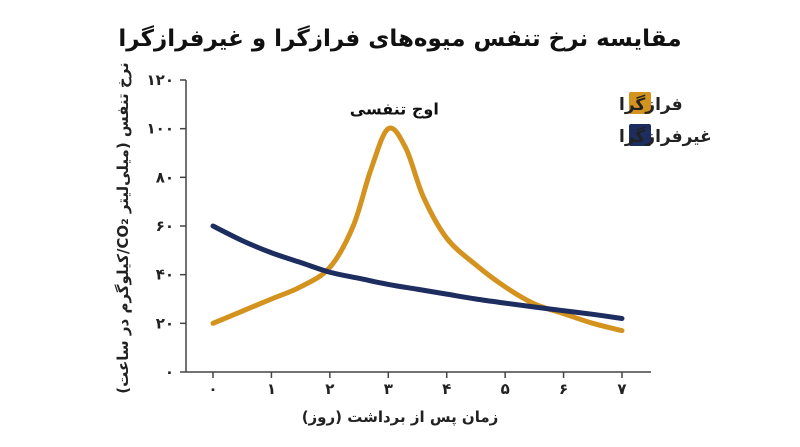 The image size is (800, 447). What do you see at coordinates (665, 136) in the screenshot?
I see `legend-label-non-climacteric: غیرفرازگرا` at bounding box center [665, 136].